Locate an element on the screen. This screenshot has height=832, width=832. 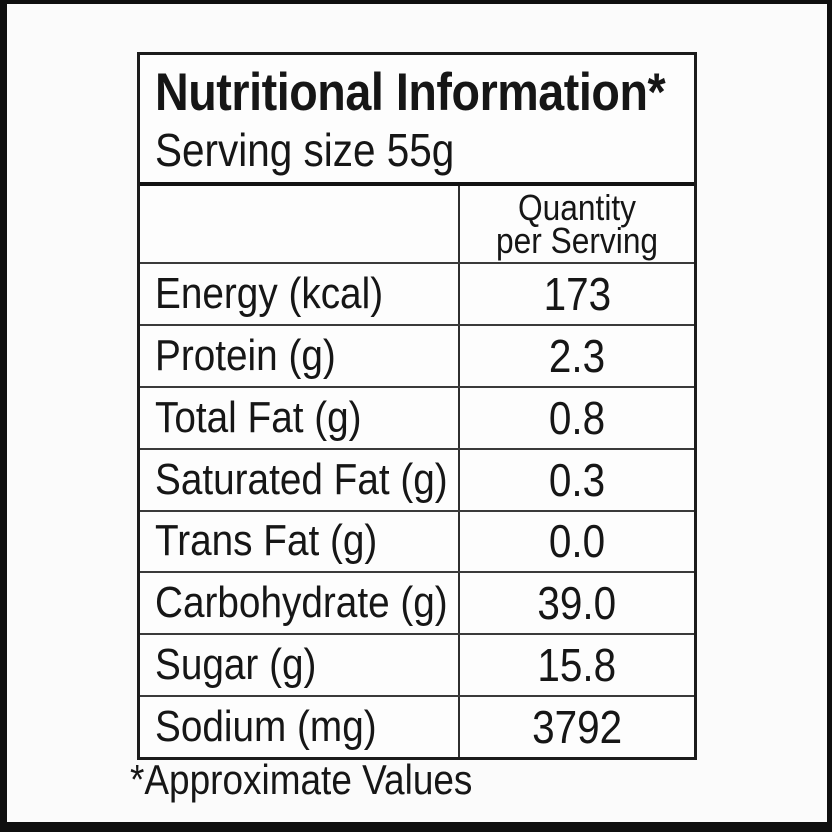
row-label: Protein (g) is located at coordinates (245, 355).